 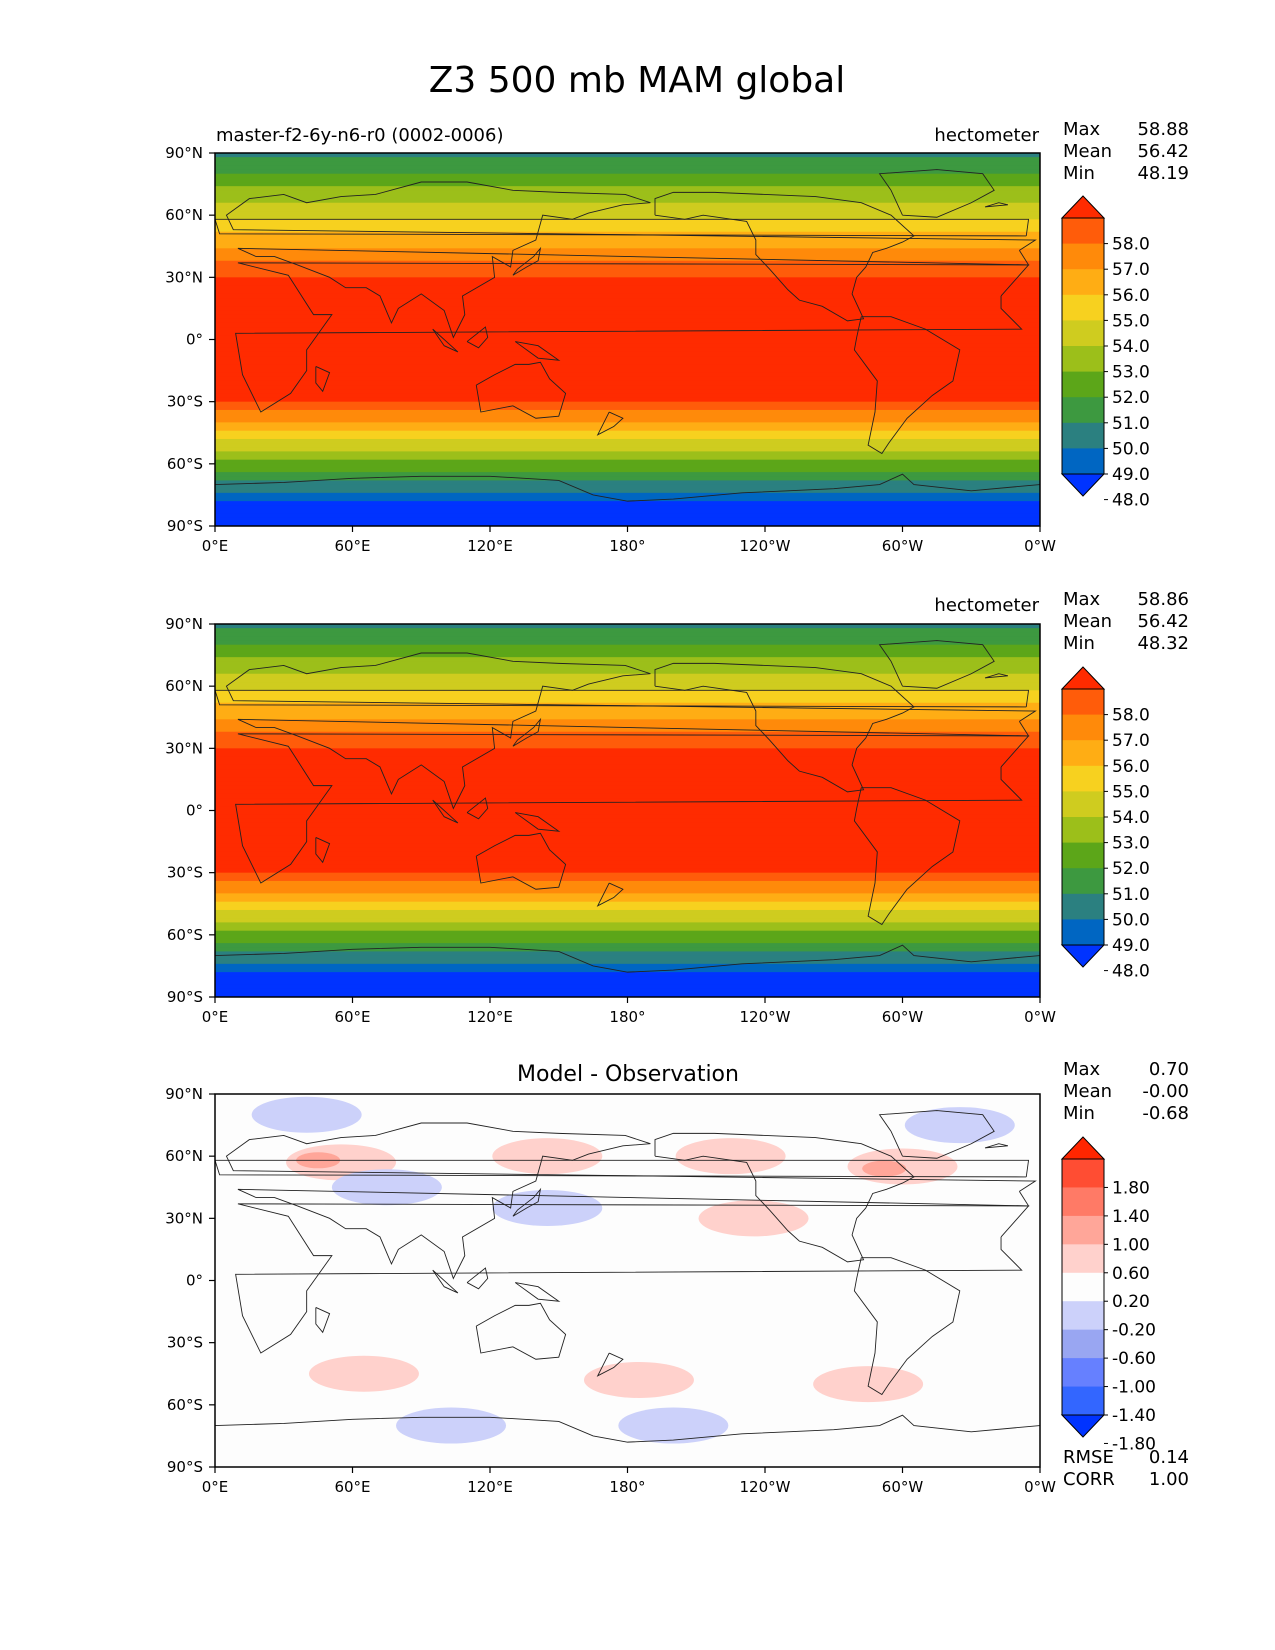 I want to click on panel-left-title: master-f2-6y-n6-r0 (0002-0006), so click(x=359, y=135).